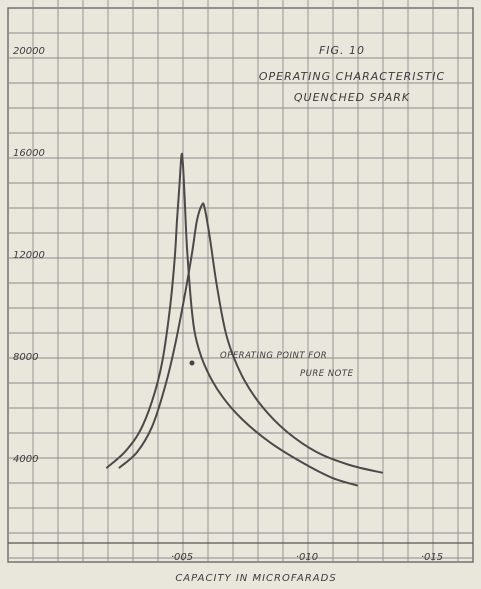  Describe the element at coordinates (352, 76) in the screenshot. I see `chart-subtitle-line-1: OPERATING CHARACTERISTIC` at that location.